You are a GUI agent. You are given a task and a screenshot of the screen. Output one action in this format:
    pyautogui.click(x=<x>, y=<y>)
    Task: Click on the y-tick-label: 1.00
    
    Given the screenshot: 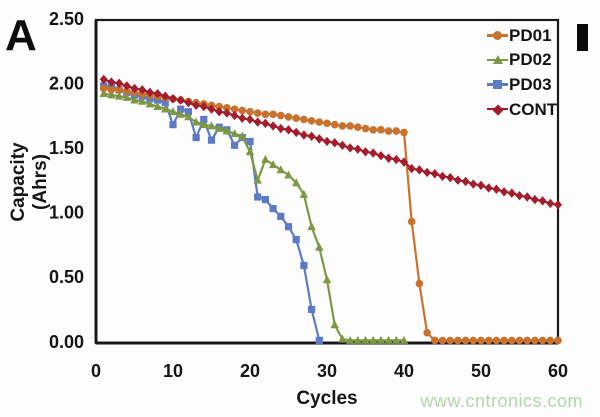 What is the action you would take?
    pyautogui.click(x=66, y=213)
    